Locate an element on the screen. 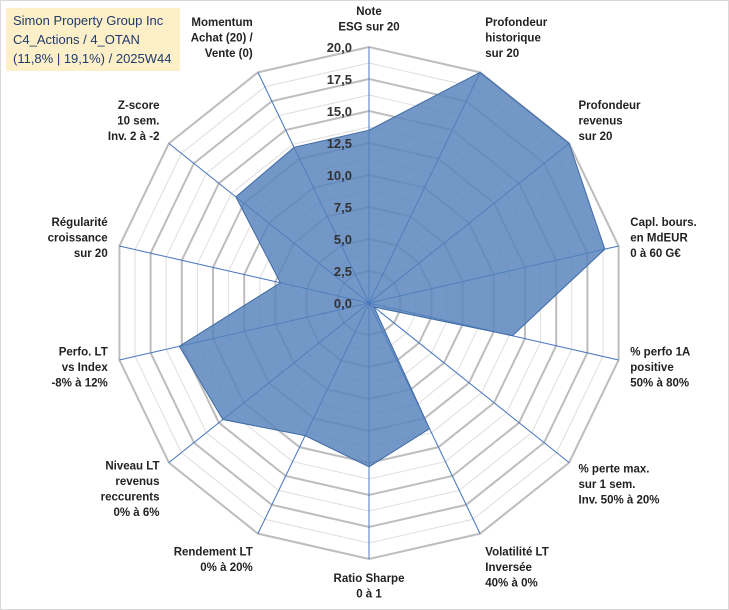  axis-label: % perte max. sur 1 sem. Inv. 50% à 20% is located at coordinates (619, 484).